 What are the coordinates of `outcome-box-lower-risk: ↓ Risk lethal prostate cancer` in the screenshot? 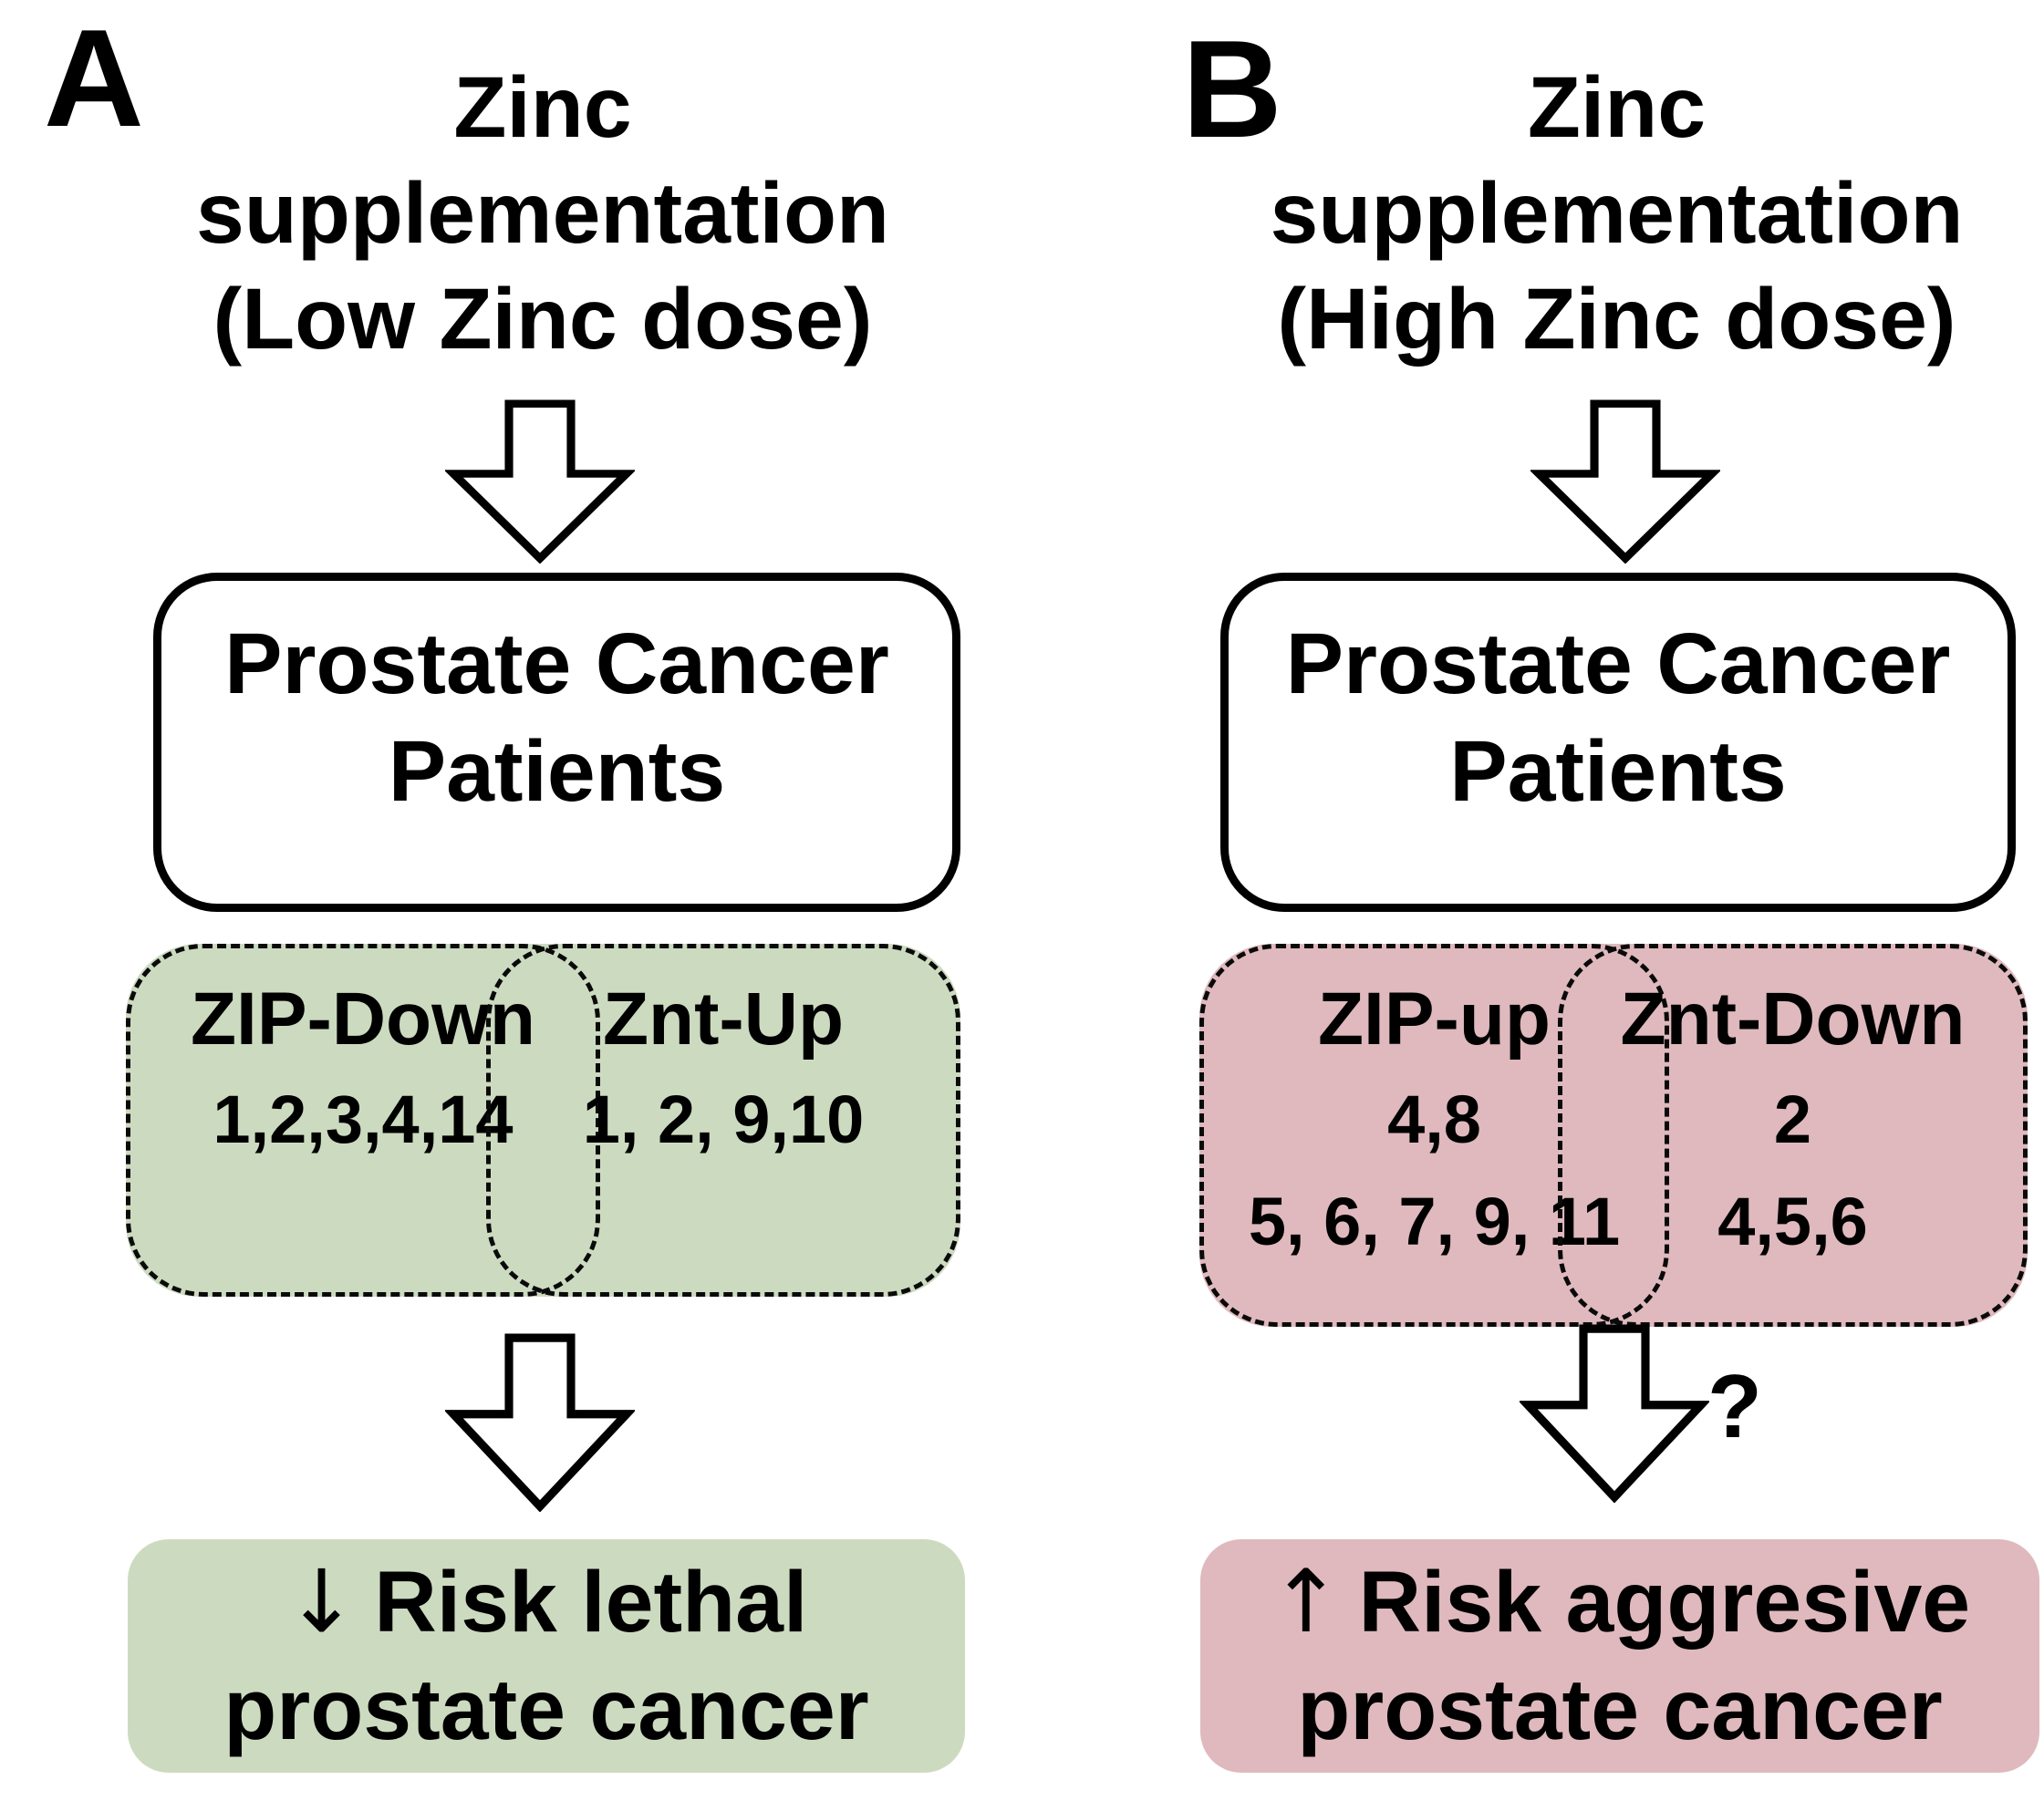 It's located at (546, 1656).